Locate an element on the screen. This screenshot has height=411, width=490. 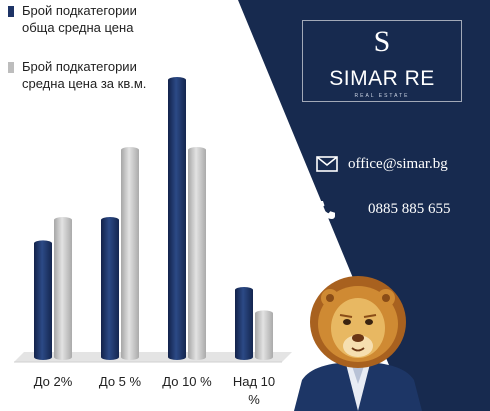
lion-mascot is located at coordinates (358, 343).